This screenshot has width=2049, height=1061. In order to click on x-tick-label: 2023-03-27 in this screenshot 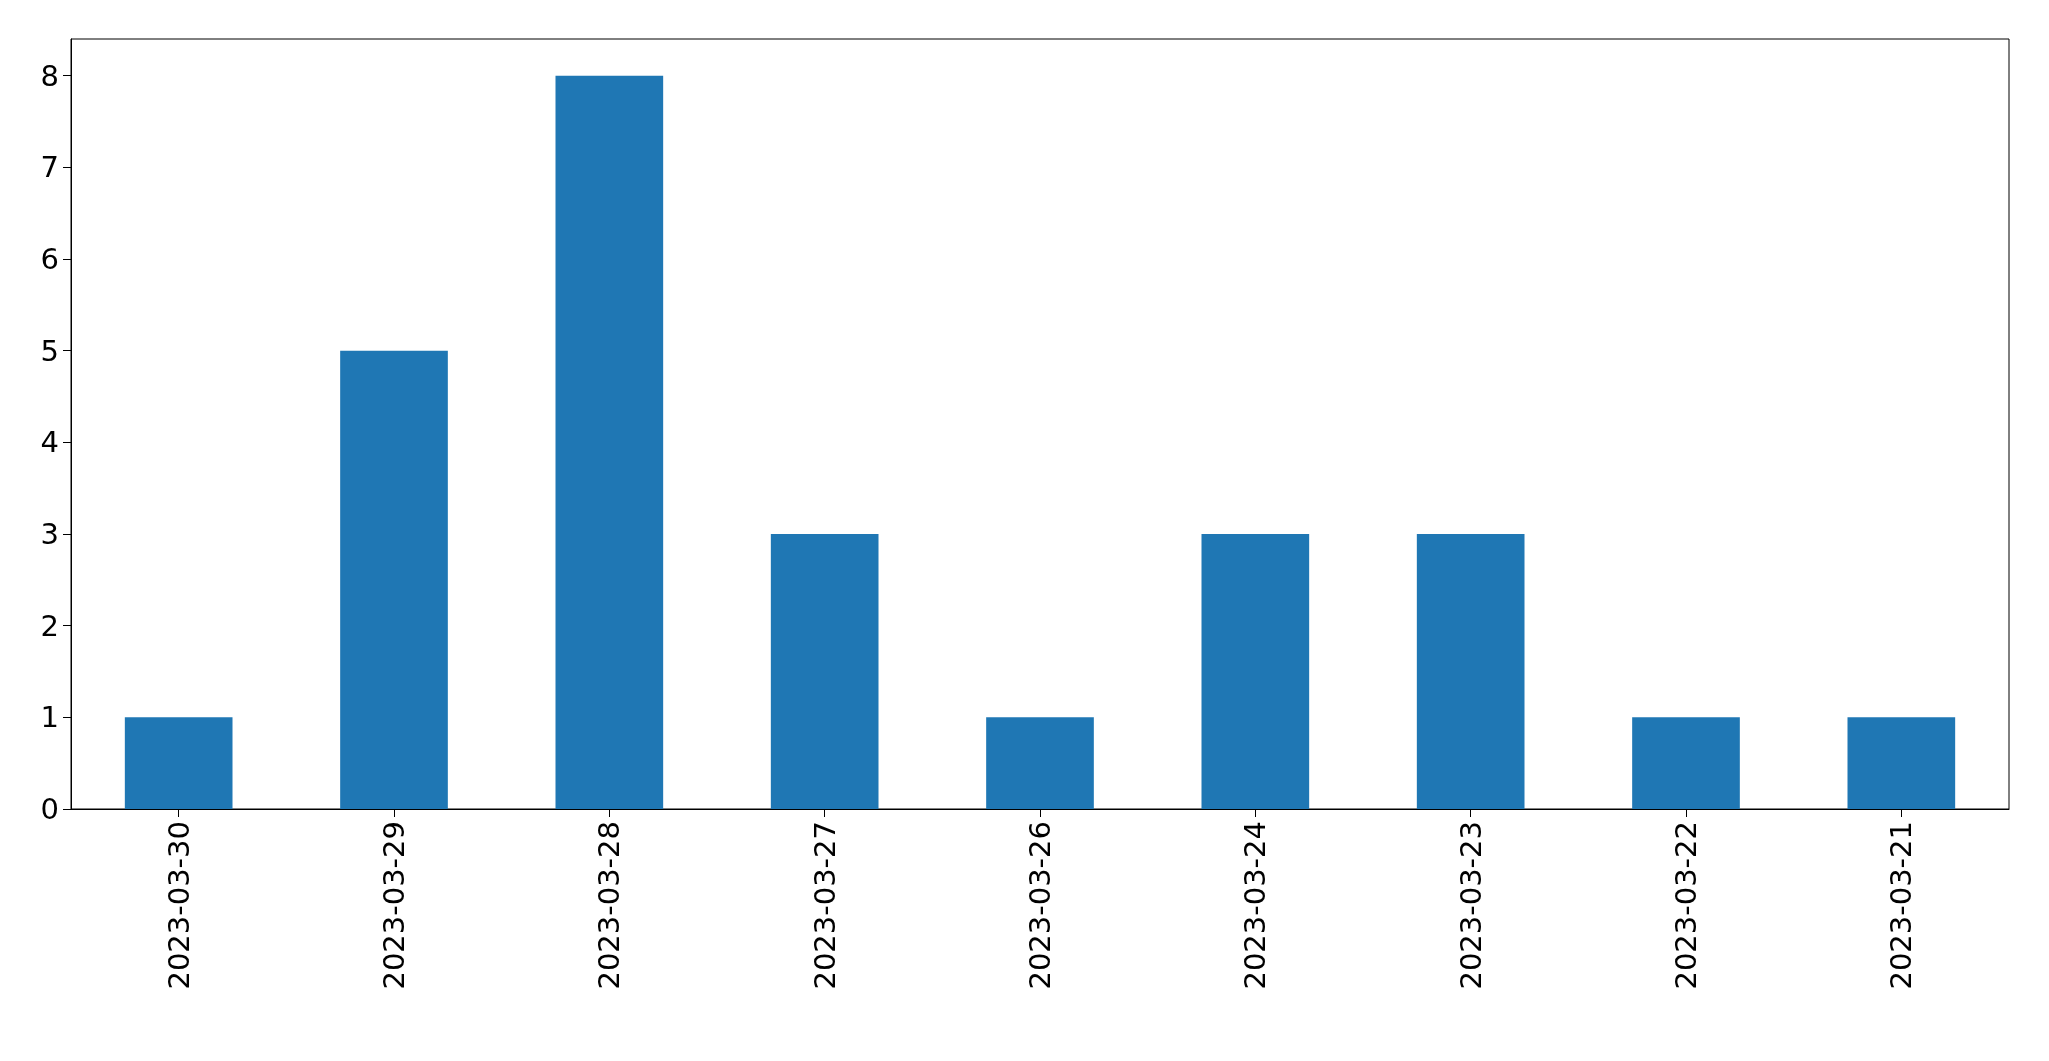, I will do `click(824, 905)`.